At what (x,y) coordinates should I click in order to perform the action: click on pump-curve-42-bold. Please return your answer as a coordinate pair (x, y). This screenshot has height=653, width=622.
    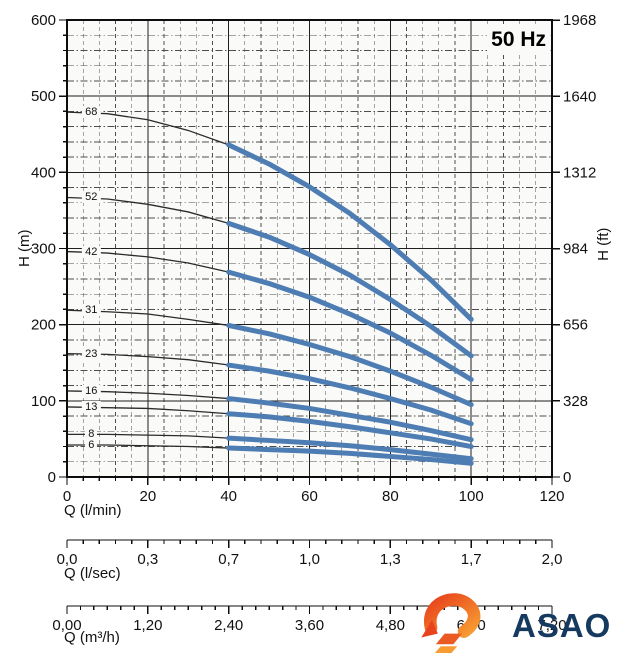
    Looking at the image, I should click on (350, 326).